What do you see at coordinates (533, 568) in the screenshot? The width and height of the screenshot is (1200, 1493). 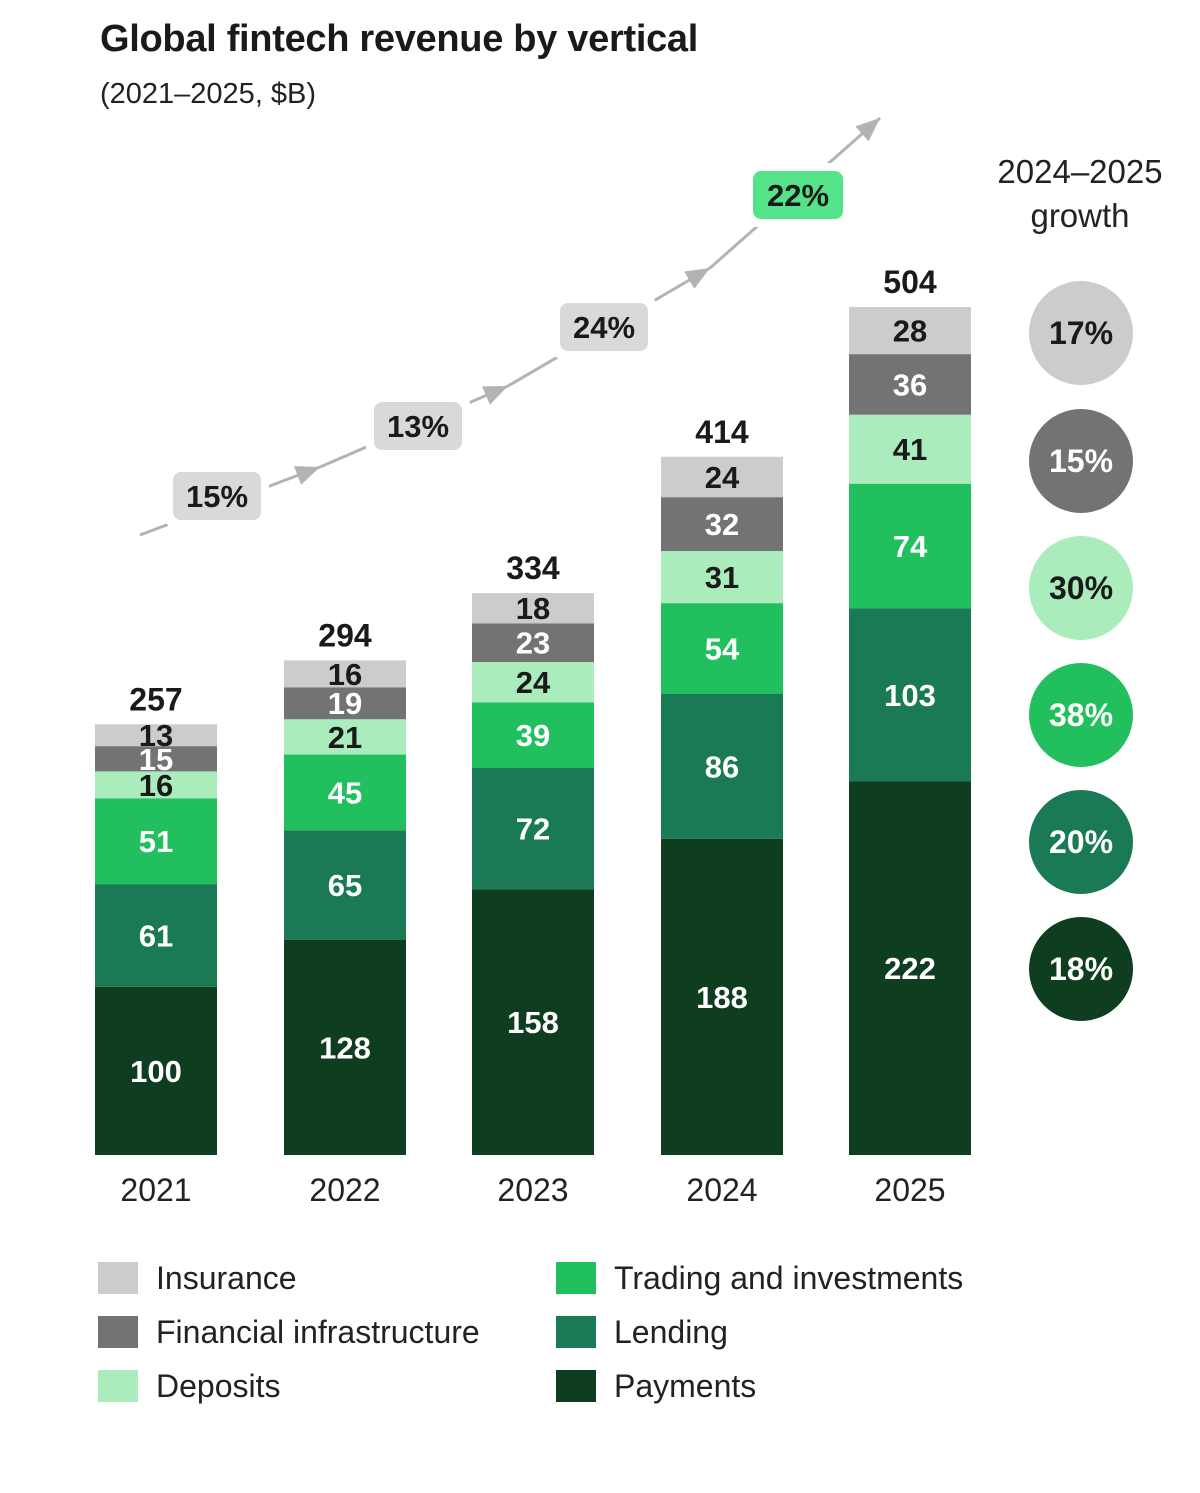 I see `total-label-2023: 334` at bounding box center [533, 568].